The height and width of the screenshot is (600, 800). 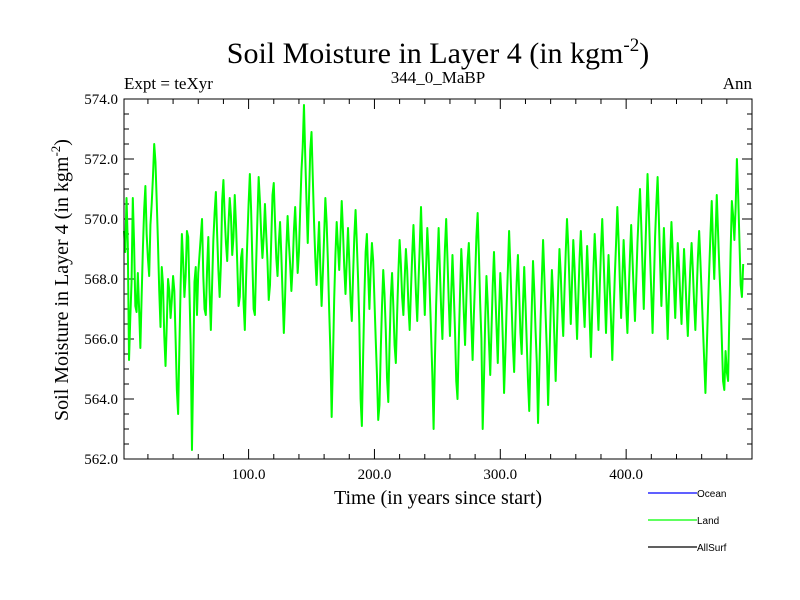 I want to click on y-axis-label-end: ), so click(x=62, y=142).